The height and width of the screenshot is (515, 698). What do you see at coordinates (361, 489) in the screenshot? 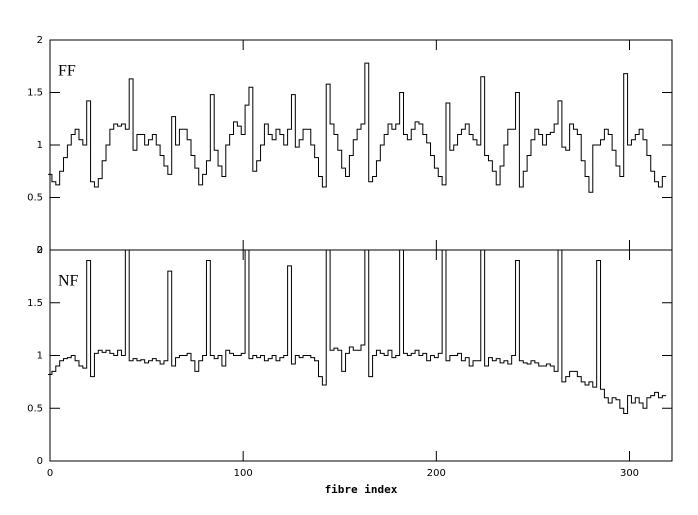
I see `x-axis-label: fibre index` at bounding box center [361, 489].